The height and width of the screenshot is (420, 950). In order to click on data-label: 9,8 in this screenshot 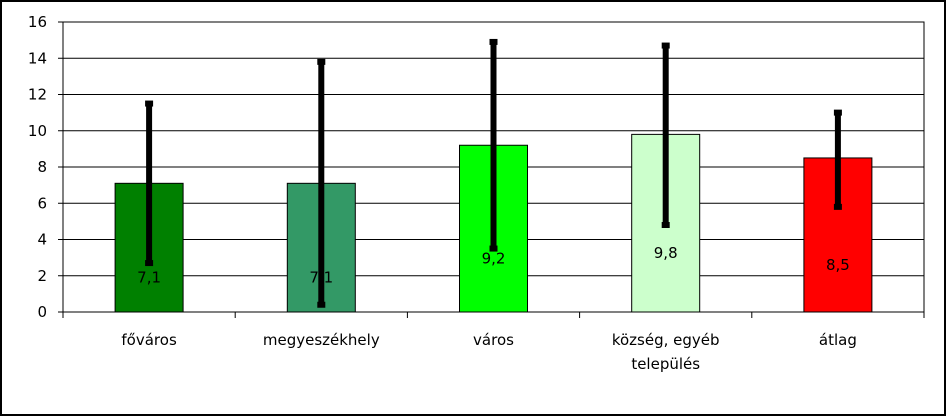, I will do `click(666, 253)`.